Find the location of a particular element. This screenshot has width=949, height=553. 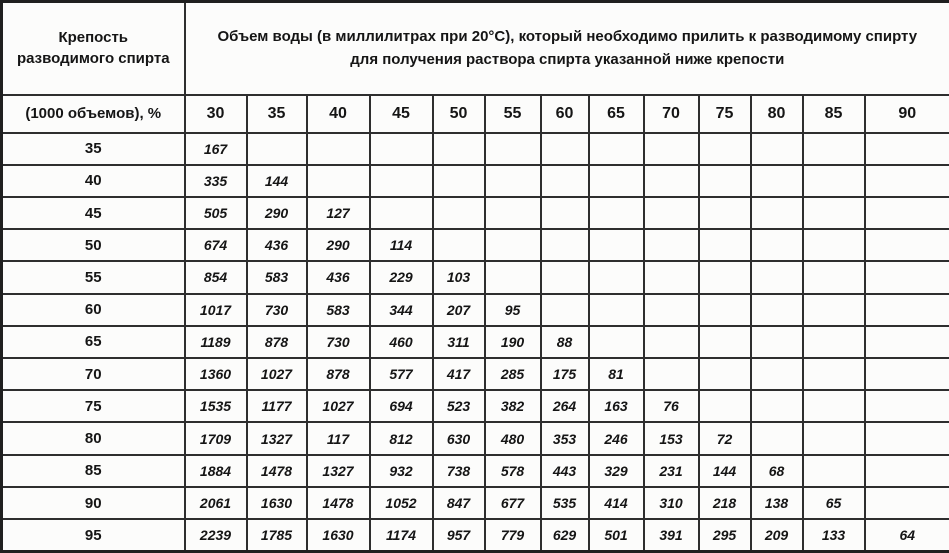

value-cell: 674 is located at coordinates (215, 245).